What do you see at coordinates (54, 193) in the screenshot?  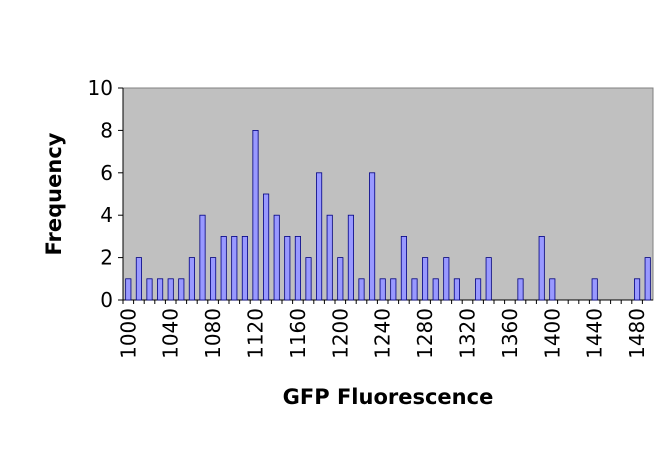 I see `y-axis-title: Frequency` at bounding box center [54, 193].